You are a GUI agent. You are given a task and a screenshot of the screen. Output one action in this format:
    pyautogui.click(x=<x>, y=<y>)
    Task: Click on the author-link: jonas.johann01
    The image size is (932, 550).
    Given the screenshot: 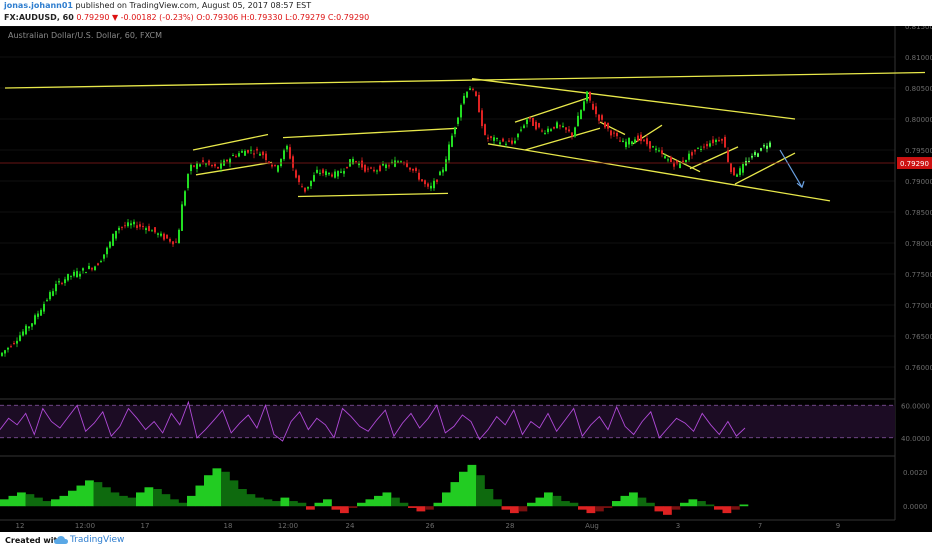 What is the action you would take?
    pyautogui.click(x=38, y=5)
    